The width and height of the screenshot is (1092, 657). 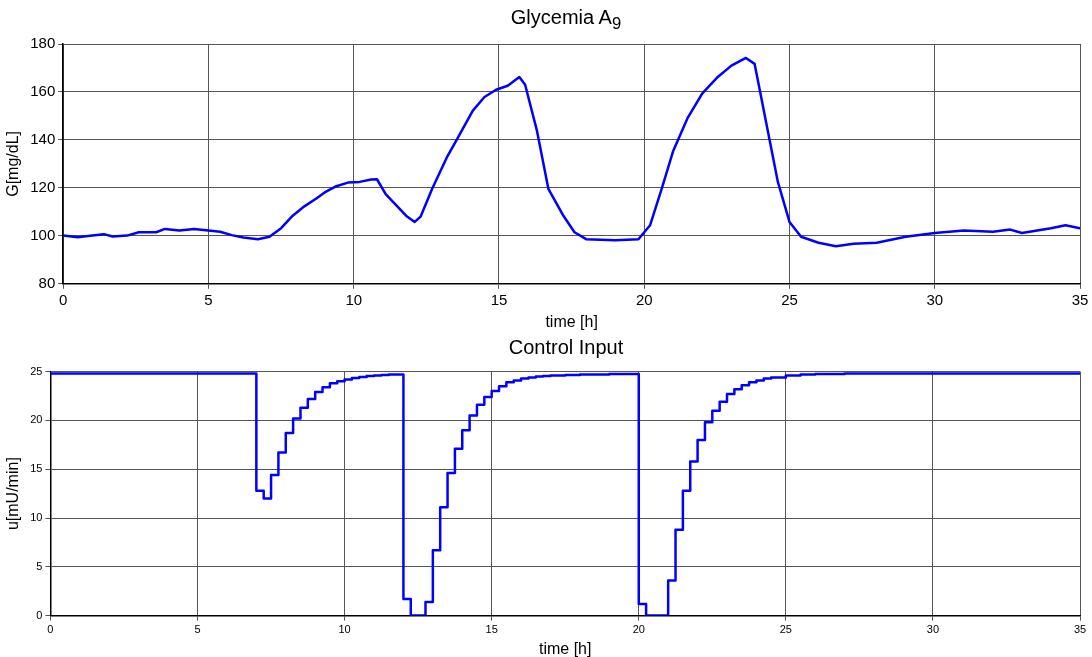 What do you see at coordinates (43, 234) in the screenshot?
I see `y-tick-label: 100` at bounding box center [43, 234].